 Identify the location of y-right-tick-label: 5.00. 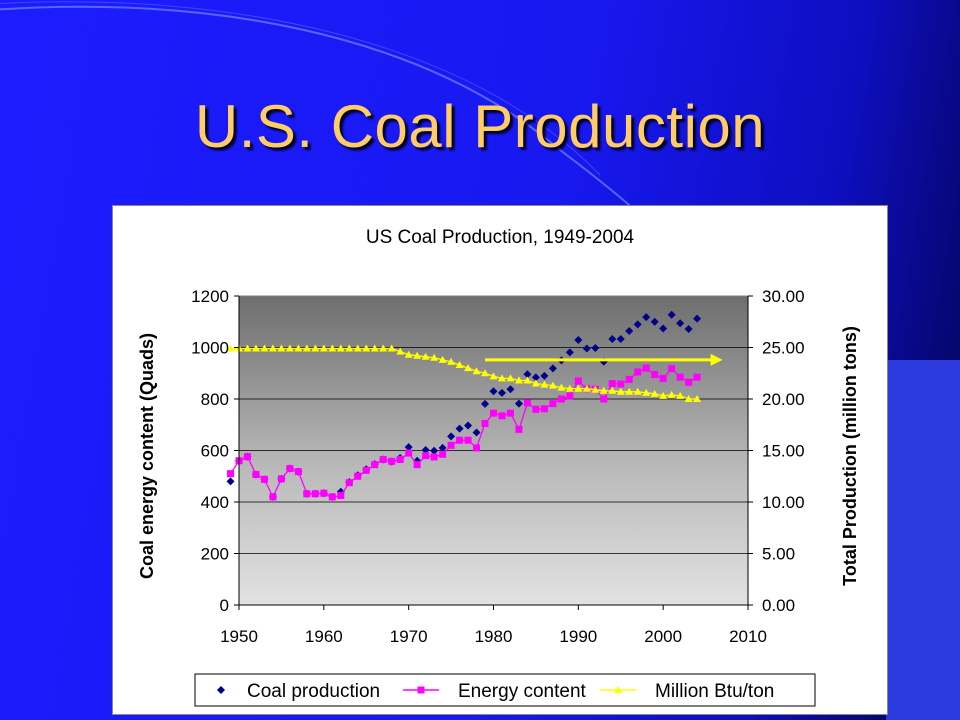
(778, 554).